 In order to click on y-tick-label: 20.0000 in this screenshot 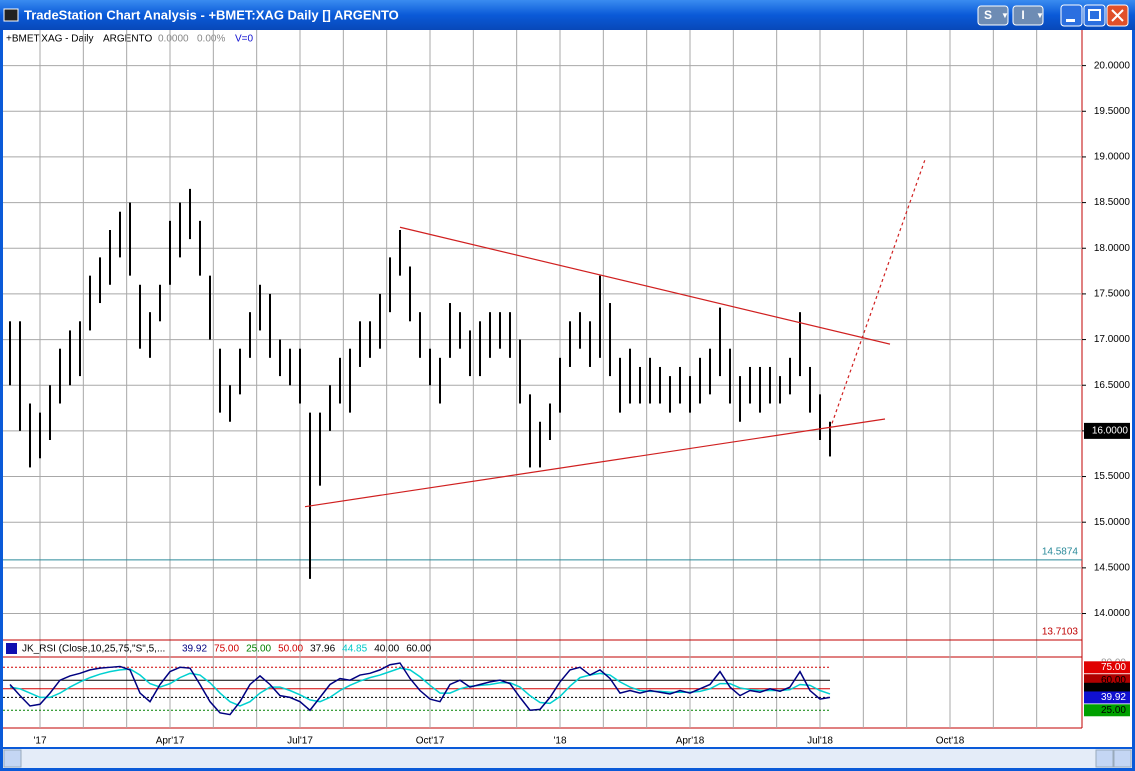, I will do `click(1112, 65)`.